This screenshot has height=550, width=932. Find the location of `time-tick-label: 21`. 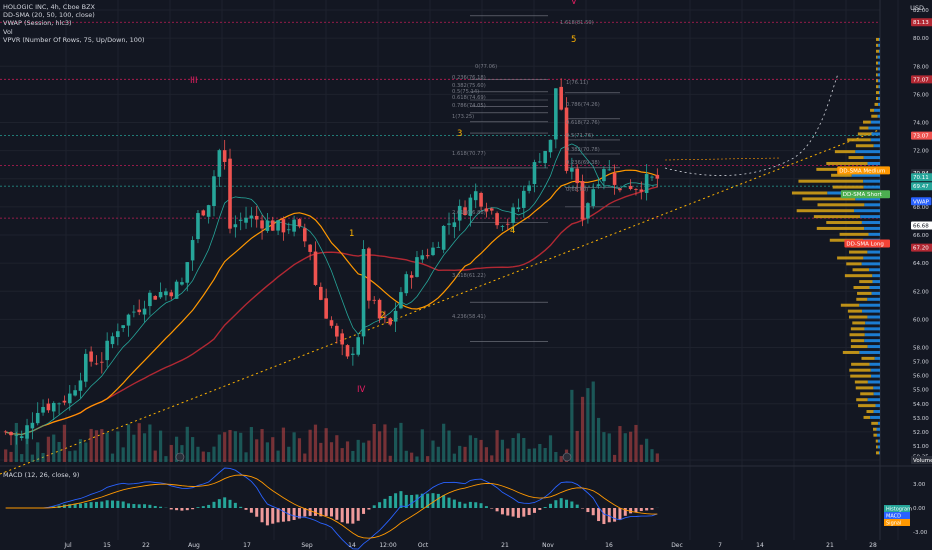

time-tick-label: 21 is located at coordinates (830, 545).